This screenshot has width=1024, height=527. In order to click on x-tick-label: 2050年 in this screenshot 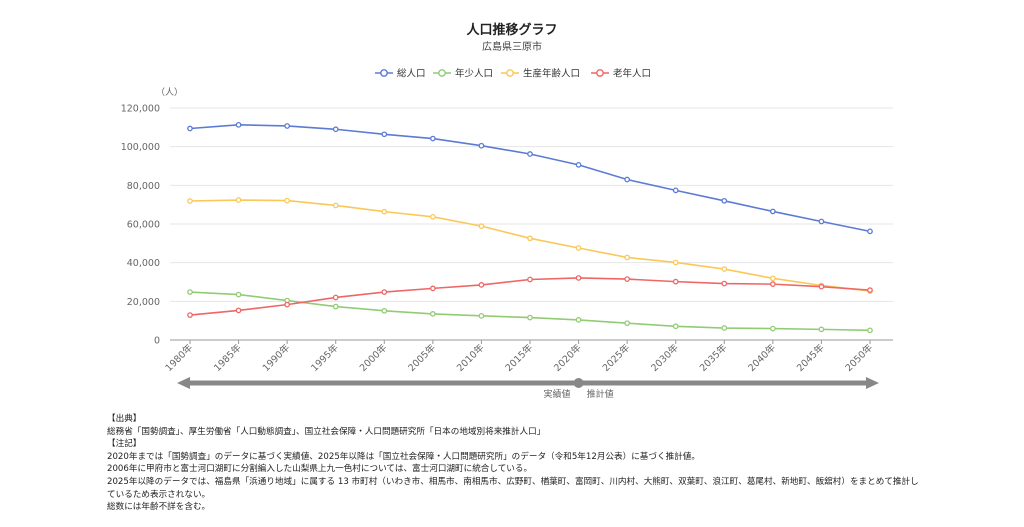, I will do `click(859, 357)`.